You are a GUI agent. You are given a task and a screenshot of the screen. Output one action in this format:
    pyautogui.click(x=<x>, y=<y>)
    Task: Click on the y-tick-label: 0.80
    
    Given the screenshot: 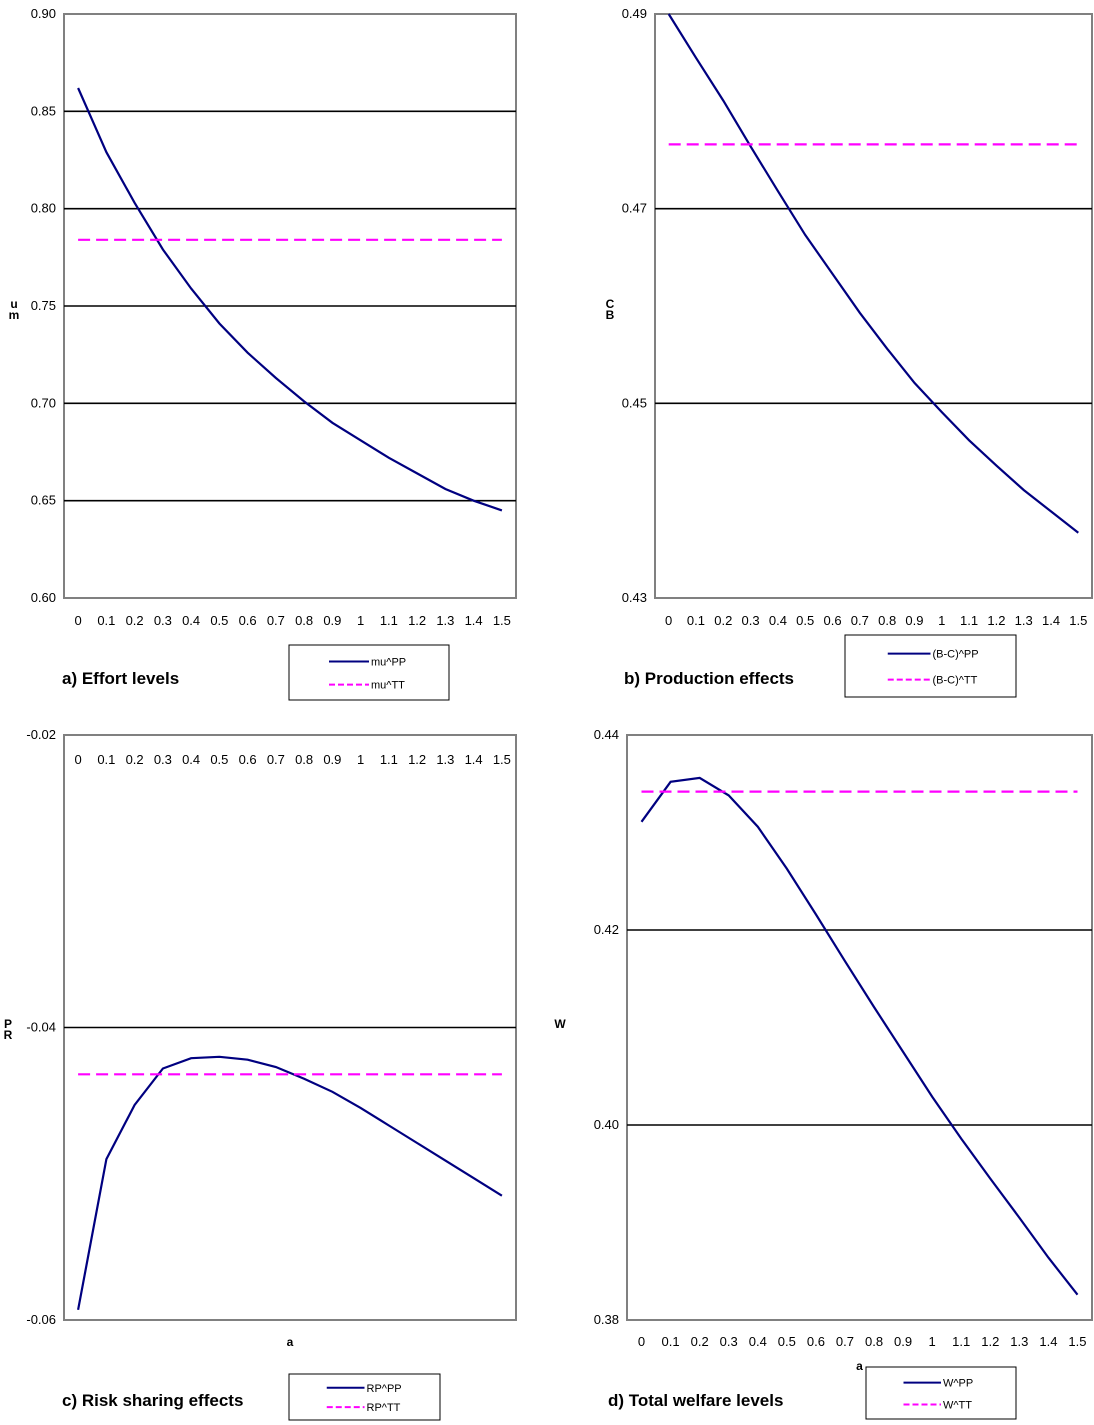 What is the action you would take?
    pyautogui.click(x=43, y=208)
    